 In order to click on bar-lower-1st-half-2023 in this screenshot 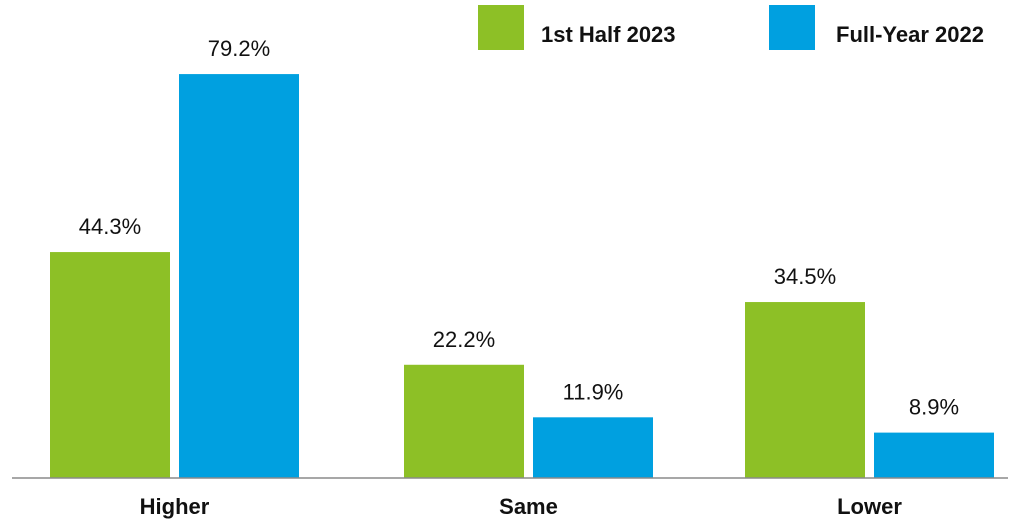, I will do `click(805, 390)`.